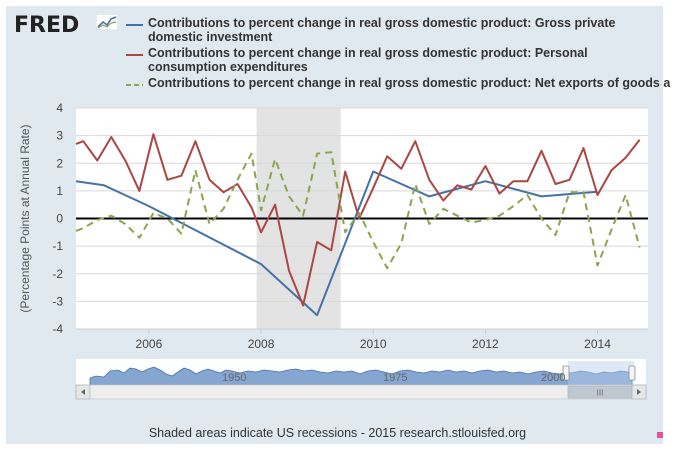  Describe the element at coordinates (601, 373) in the screenshot. I see `navigator-selected-range` at that location.